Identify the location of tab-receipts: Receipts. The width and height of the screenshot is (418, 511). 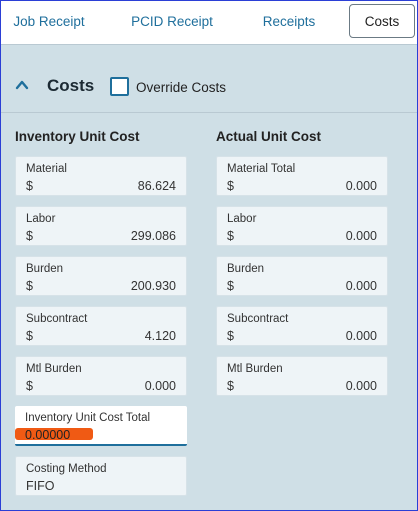
(289, 21).